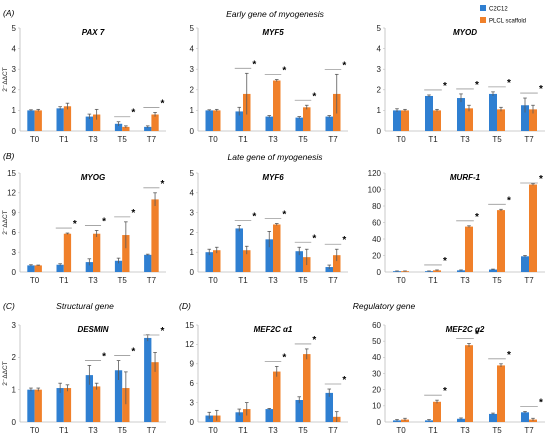 The height and width of the screenshot is (448, 550). What do you see at coordinates (269, 84) in the screenshot?
I see `chart-myf5: MYF5 0 1 2 3 4 5 T0 T1 * T3 * T5 * T7 *` at bounding box center [269, 84].